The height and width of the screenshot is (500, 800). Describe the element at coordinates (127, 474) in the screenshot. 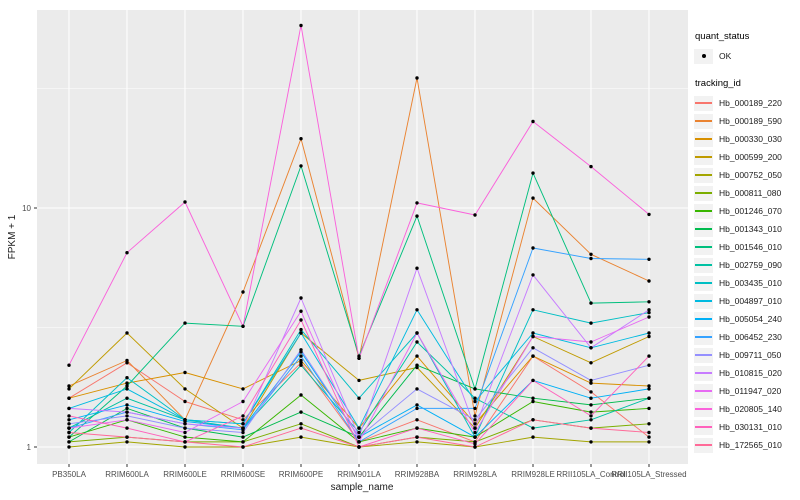

I see `x-tick-label: RRIM600LA` at that location.